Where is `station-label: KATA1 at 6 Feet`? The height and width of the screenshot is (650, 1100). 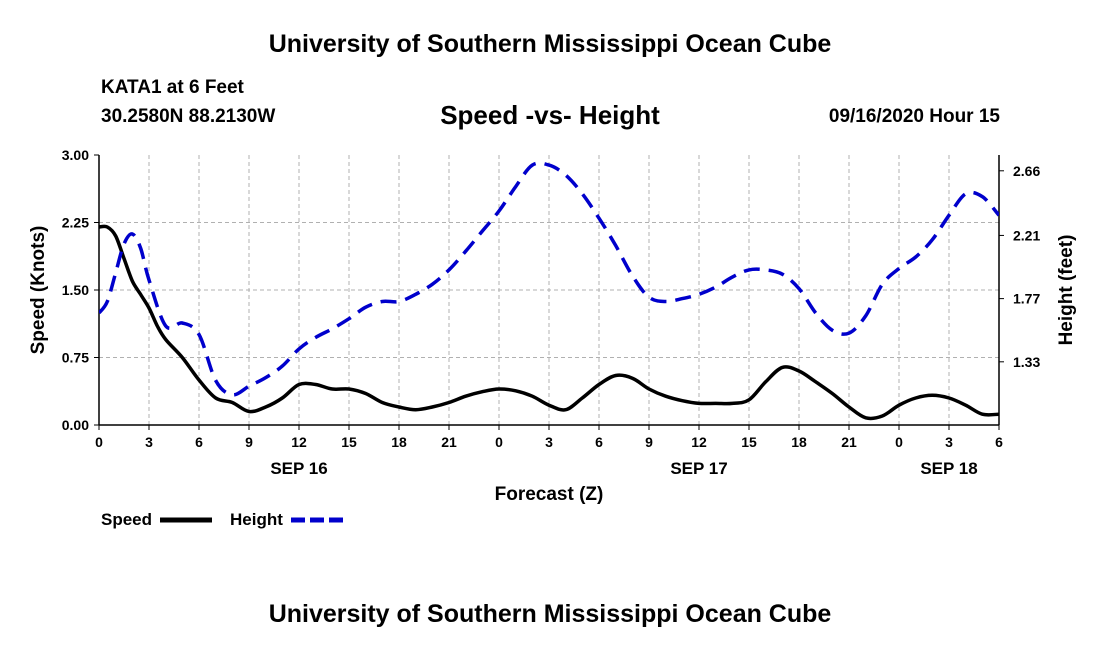 station-label: KATA1 at 6 Feet is located at coordinates (172, 87).